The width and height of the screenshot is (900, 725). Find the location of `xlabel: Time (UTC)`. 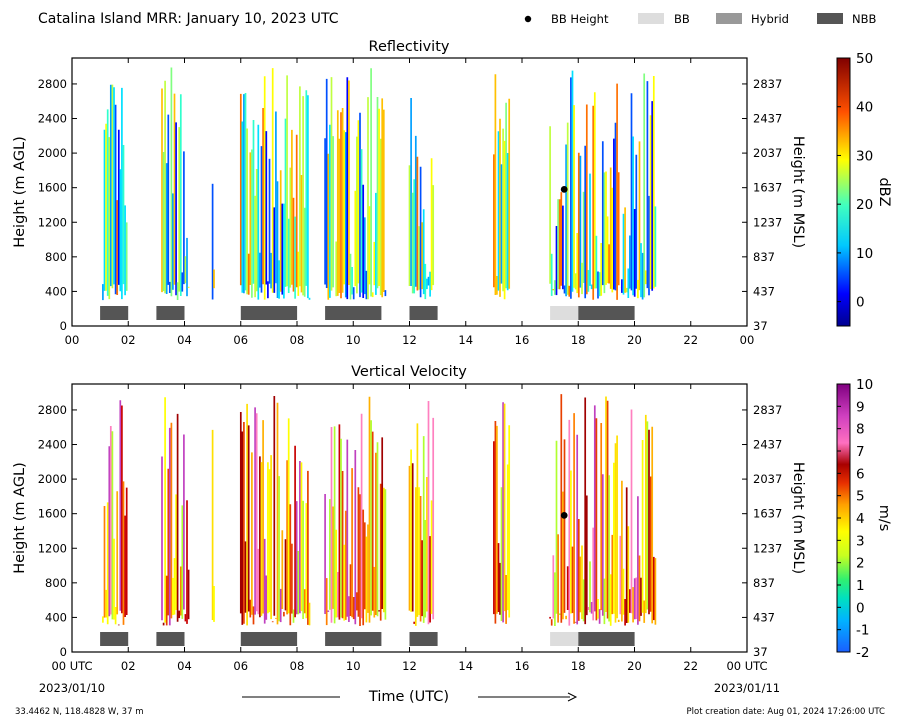

xlabel: Time (UTC) is located at coordinates (408, 697).